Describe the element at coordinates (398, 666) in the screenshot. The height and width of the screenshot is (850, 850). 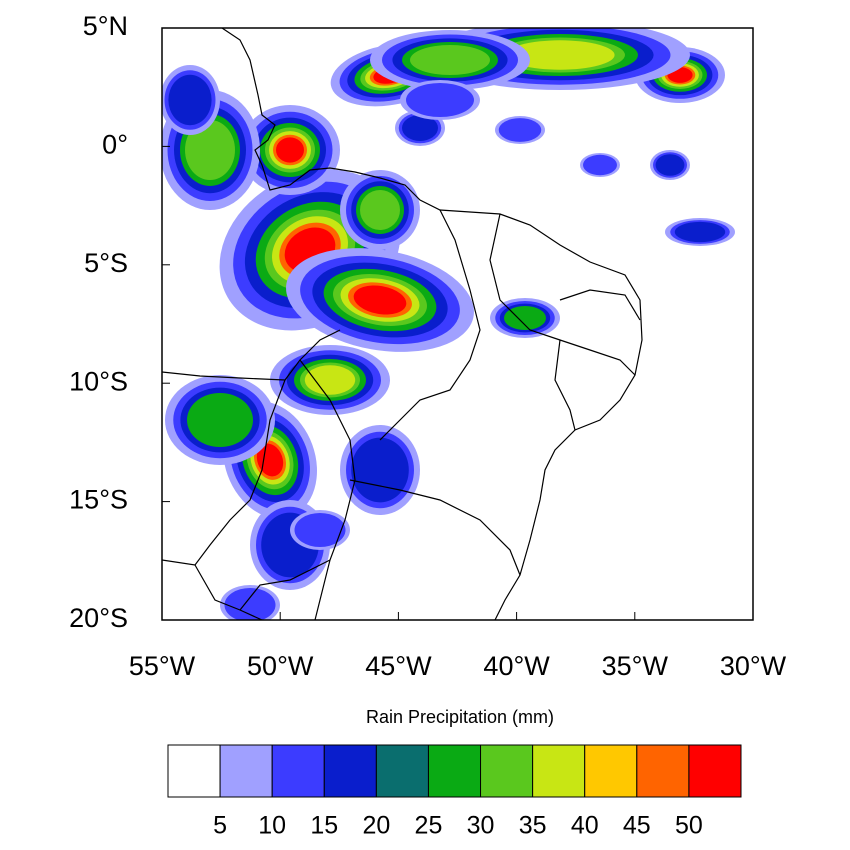
I see `x-tick-label: 45°W` at that location.